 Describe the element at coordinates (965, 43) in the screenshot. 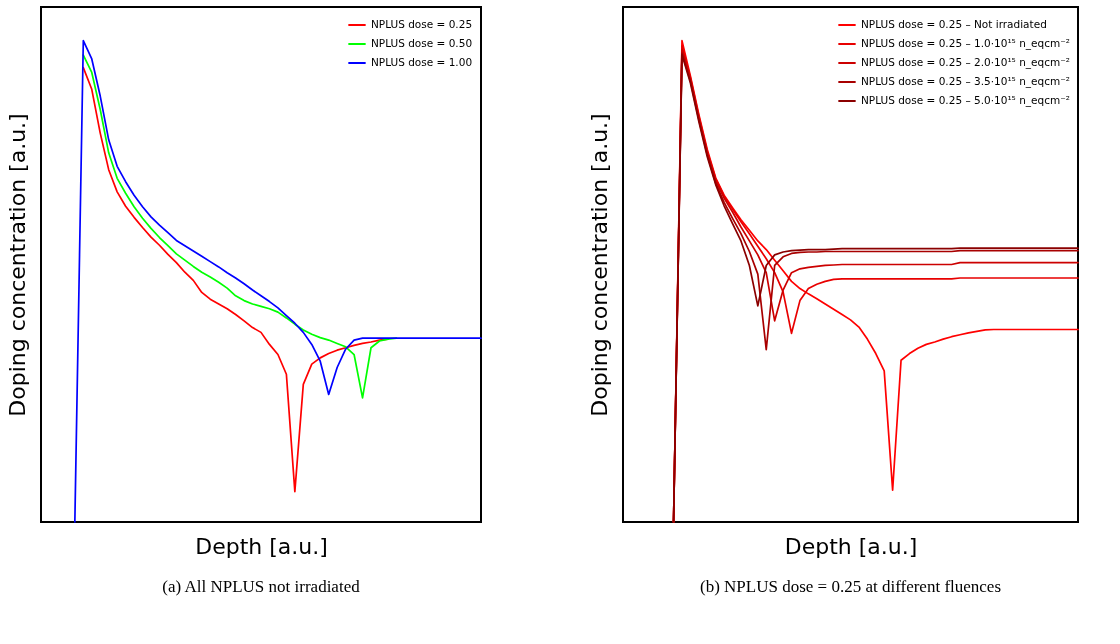

I see `legend-label: NPLUS dose = 0.25 – 1.0·10¹⁵ n_eqcm⁻²` at that location.